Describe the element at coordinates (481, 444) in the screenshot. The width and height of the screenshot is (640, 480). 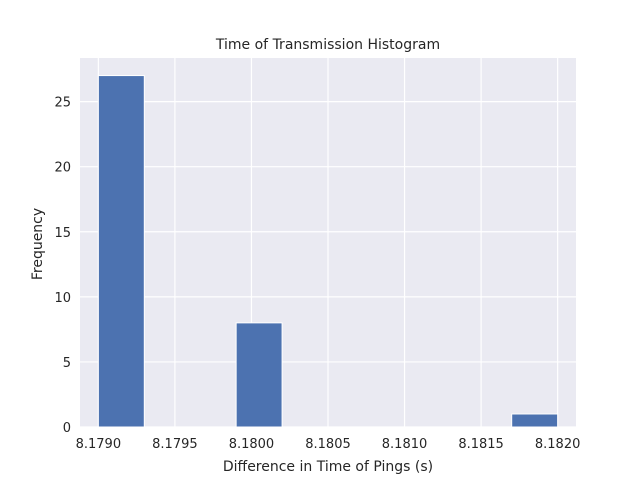
I see `x-tick-label-5: 8.1815` at that location.